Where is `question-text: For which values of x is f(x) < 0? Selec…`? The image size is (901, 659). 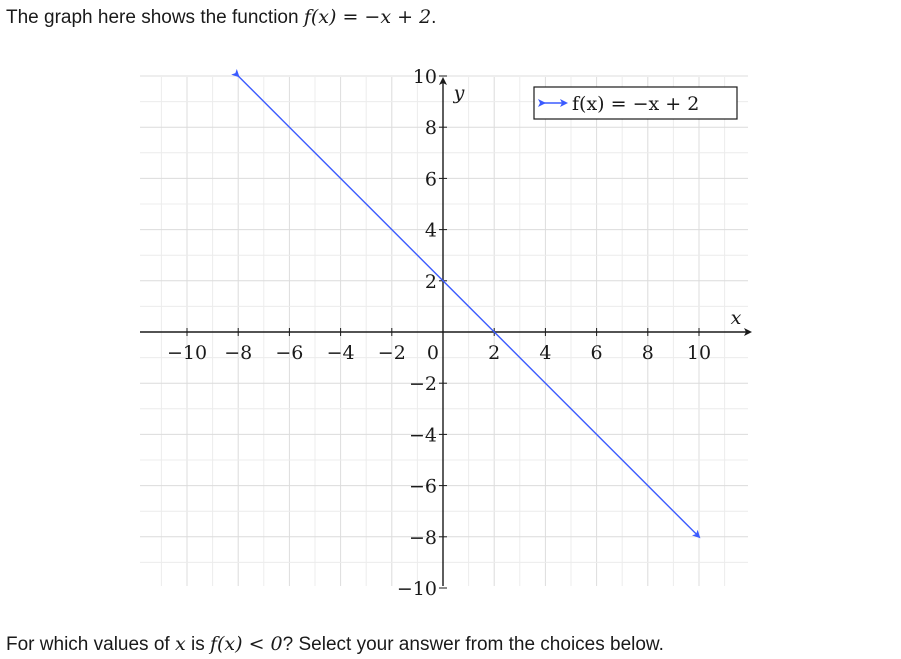
question-text: For which values of x is f(x) < 0? Selec… is located at coordinates (335, 644).